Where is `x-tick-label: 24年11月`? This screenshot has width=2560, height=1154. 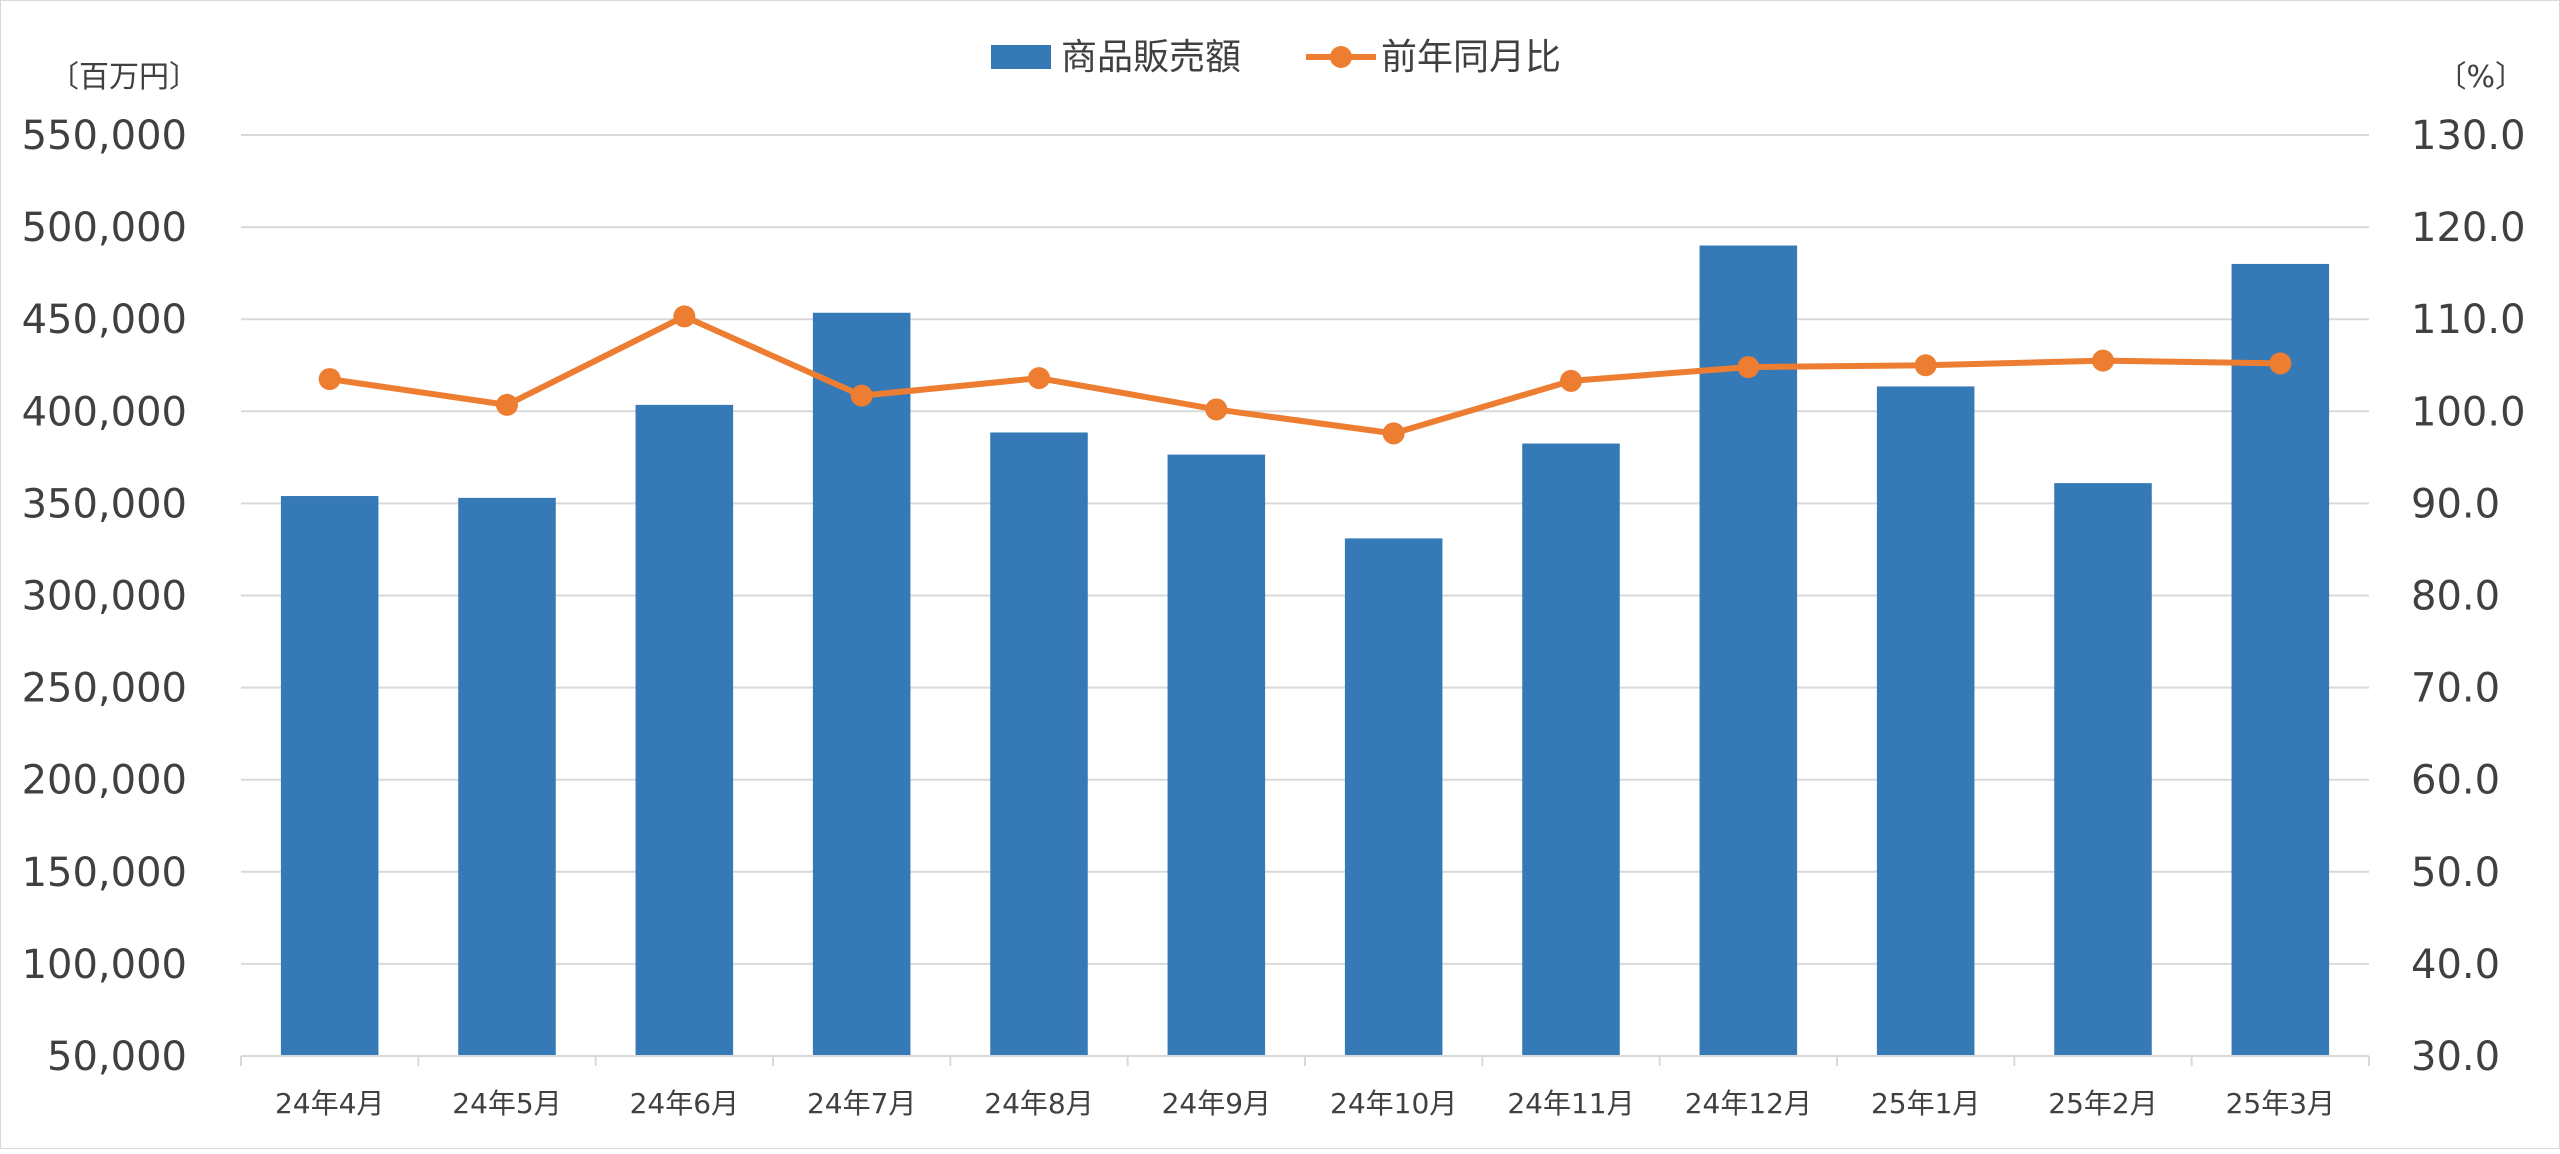 x-tick-label: 24年11月 is located at coordinates (1570, 1103).